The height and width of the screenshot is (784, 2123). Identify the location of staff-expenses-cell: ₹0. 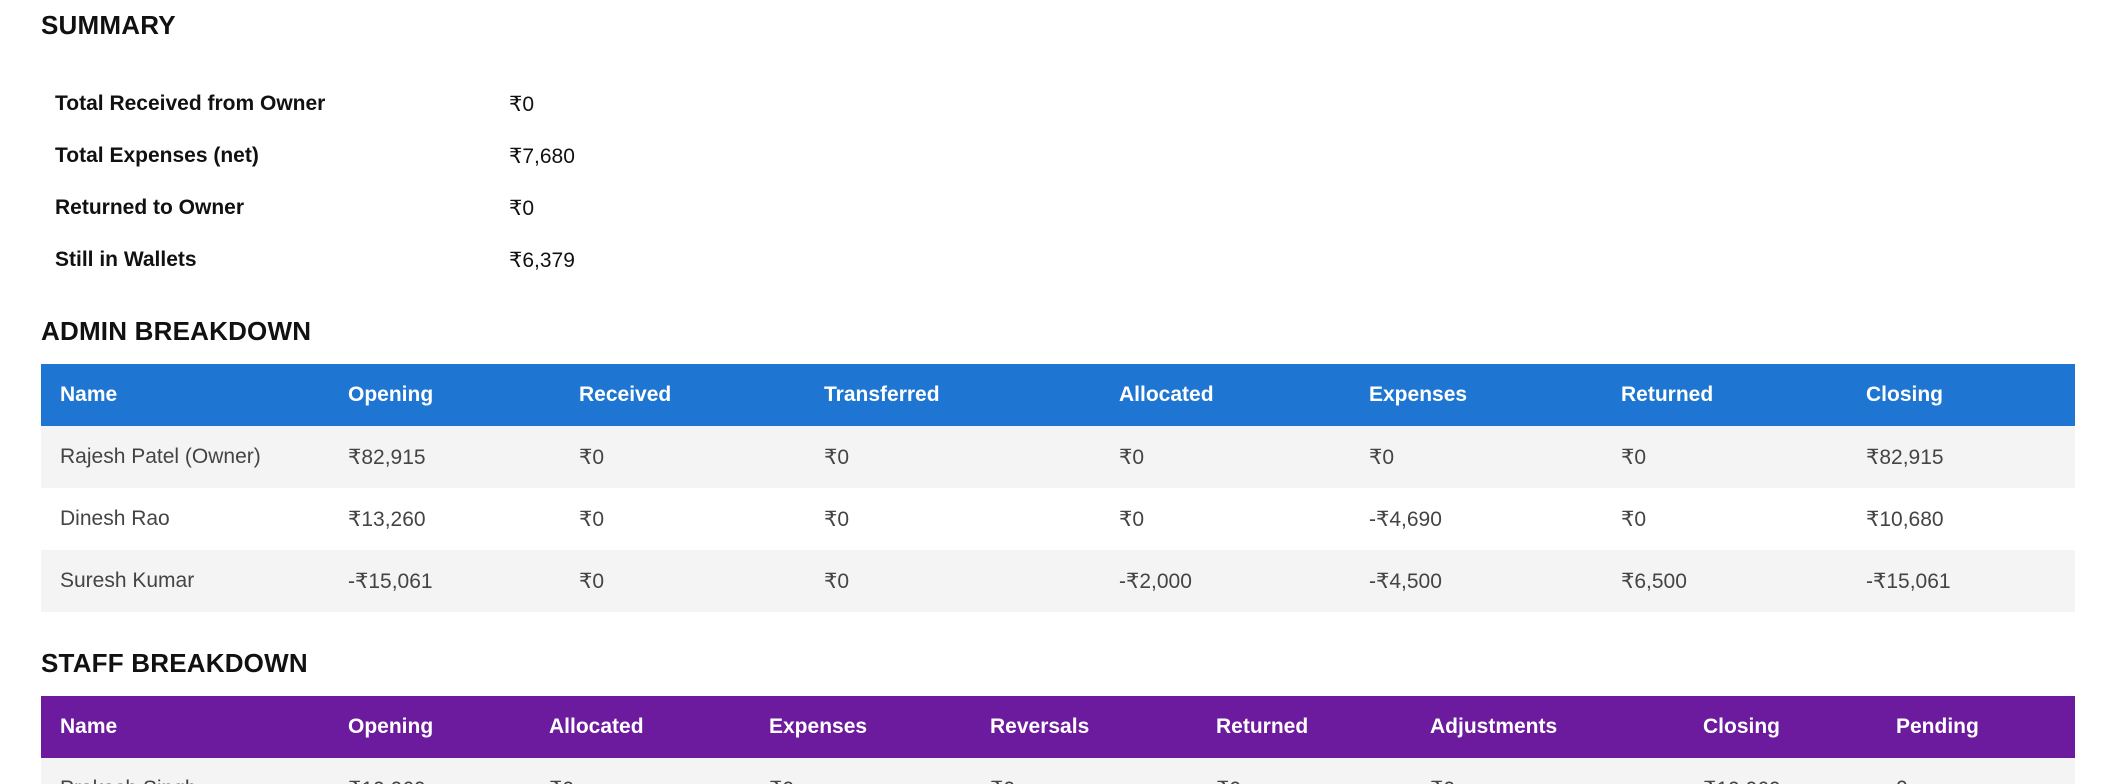
(860, 771).